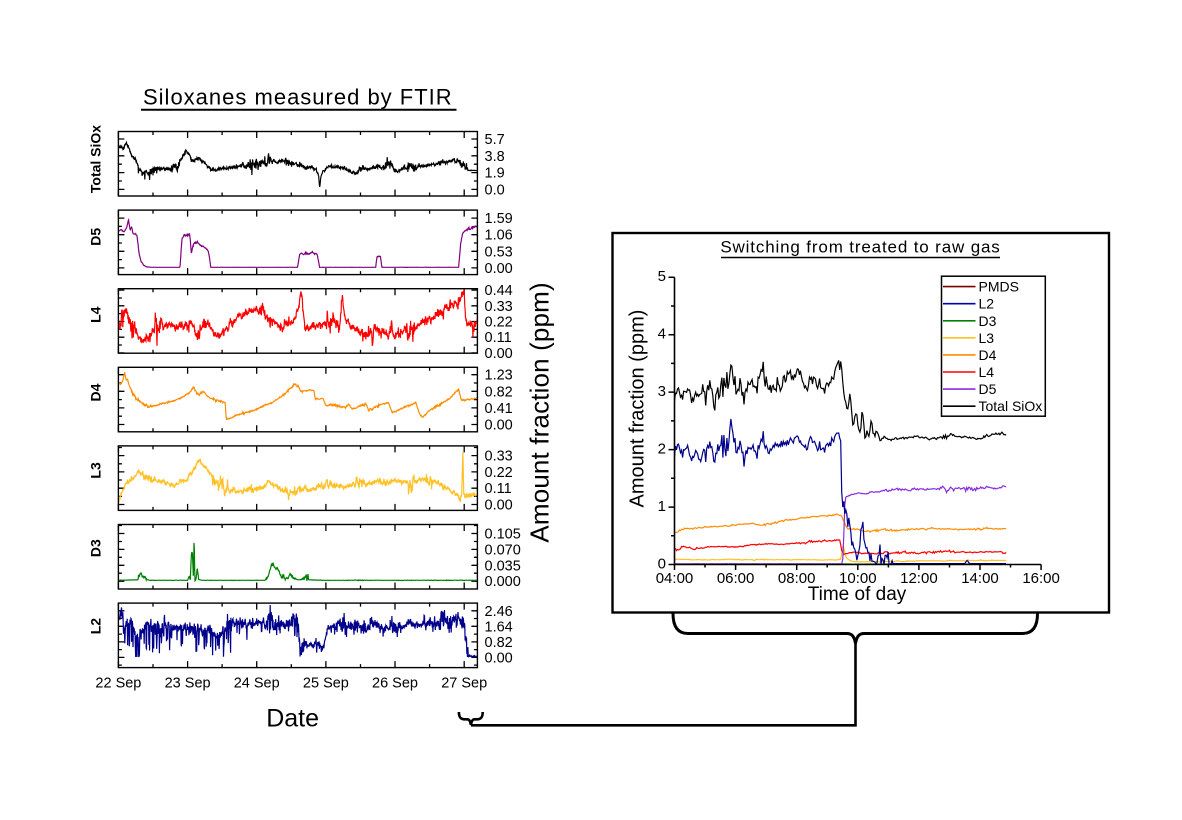 This screenshot has width=1182, height=820. What do you see at coordinates (503, 566) in the screenshot?
I see `svg-text: 0.035` at bounding box center [503, 566].